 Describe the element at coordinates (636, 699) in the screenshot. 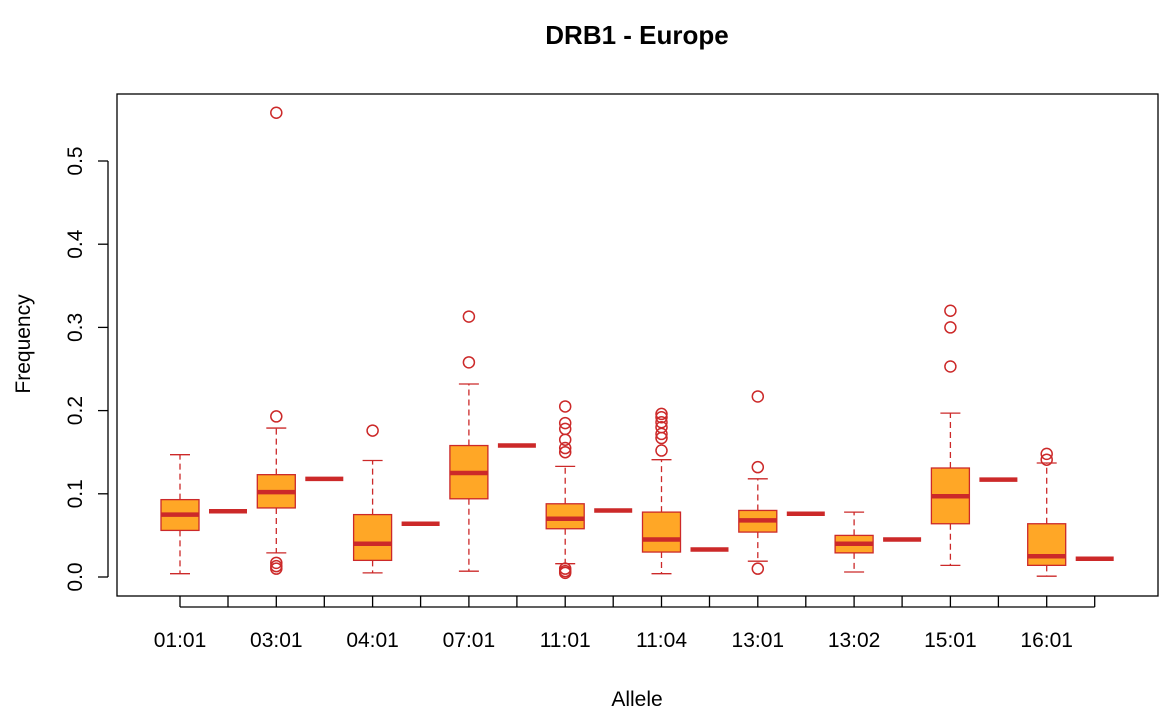

I see `x-axis-label: Allele` at that location.